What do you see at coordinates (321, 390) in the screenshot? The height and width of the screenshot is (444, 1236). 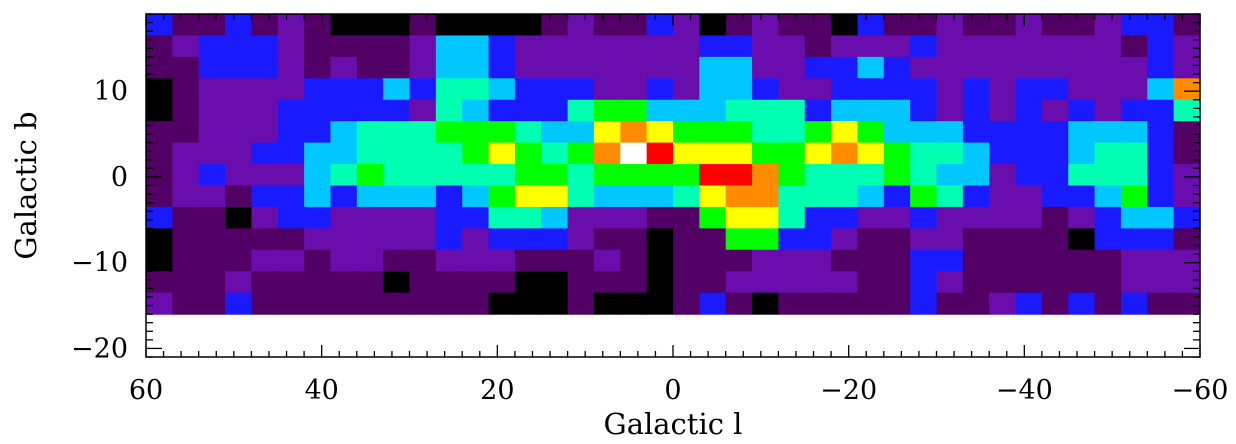 I see `x-tick-label: 40` at bounding box center [321, 390].